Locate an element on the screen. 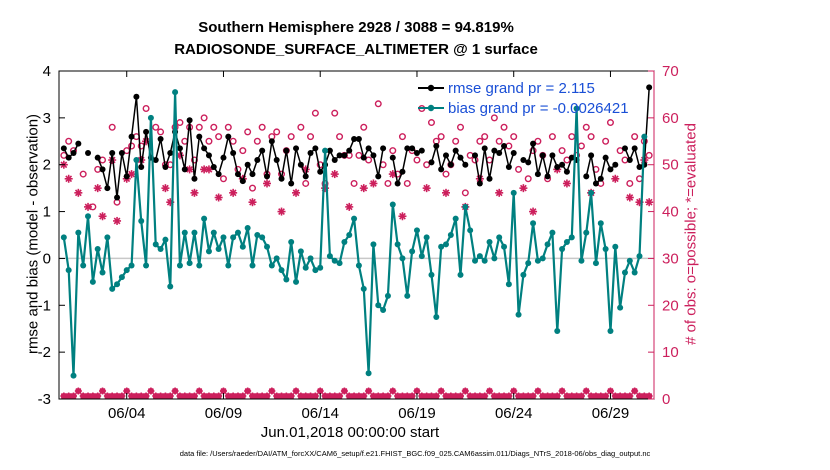 The height and width of the screenshot is (470, 830). x-tick-label: 06/14 is located at coordinates (320, 413).